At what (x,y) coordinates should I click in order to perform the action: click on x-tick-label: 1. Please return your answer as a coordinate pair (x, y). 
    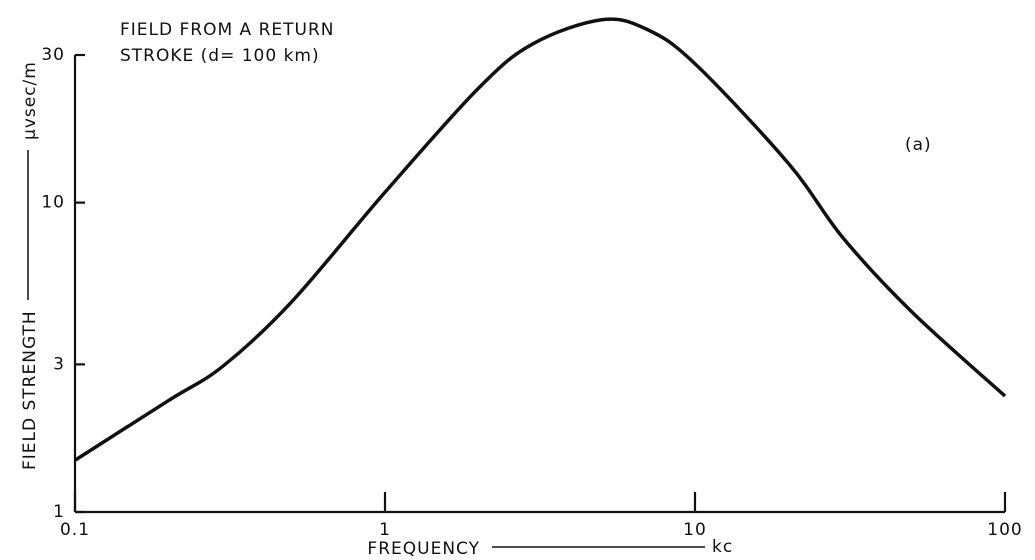
    Looking at the image, I should click on (385, 530).